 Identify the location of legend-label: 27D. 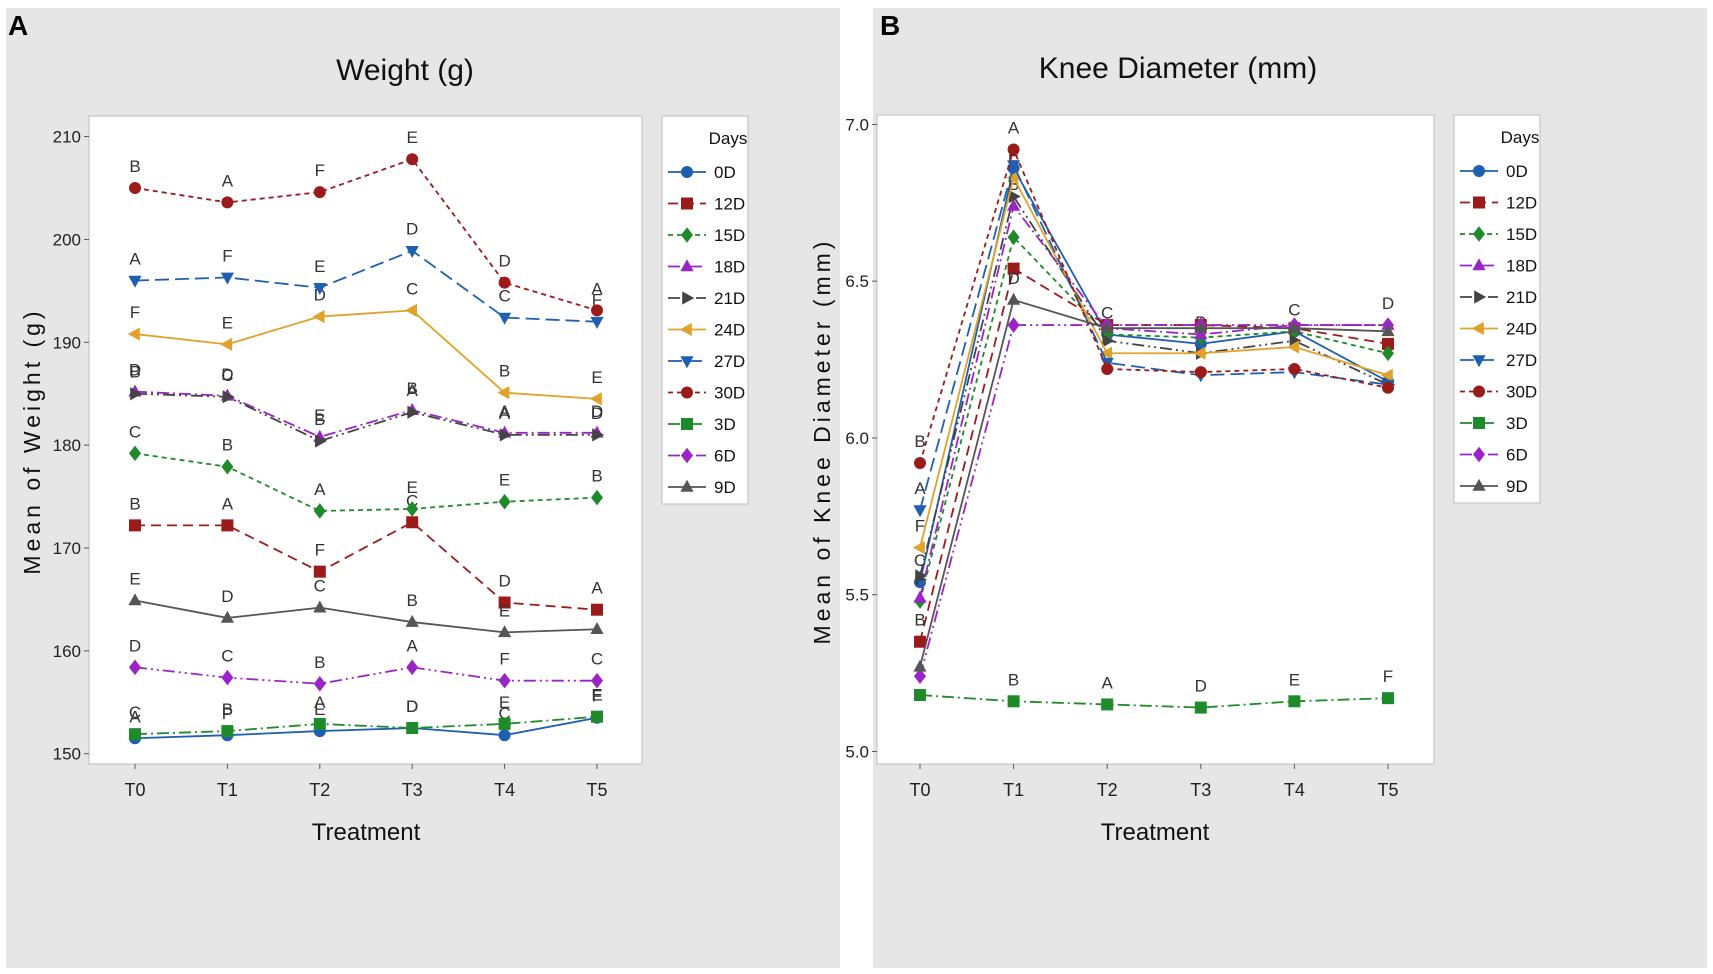
(729, 361).